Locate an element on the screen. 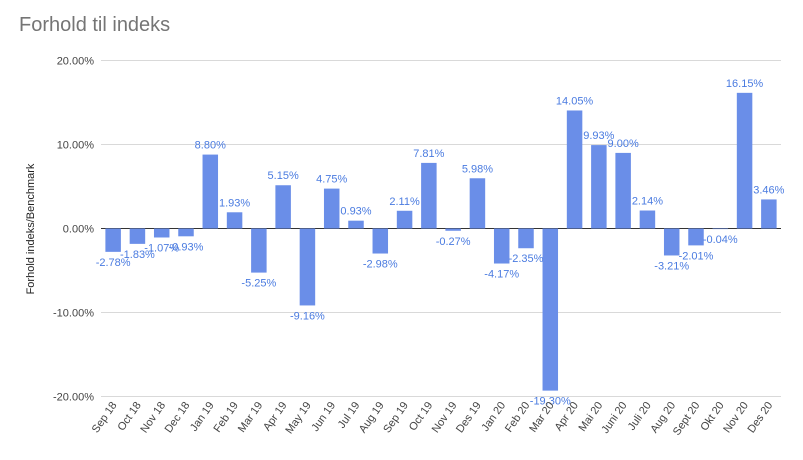 The image size is (803, 460). data-label: 8.80% is located at coordinates (210, 146).